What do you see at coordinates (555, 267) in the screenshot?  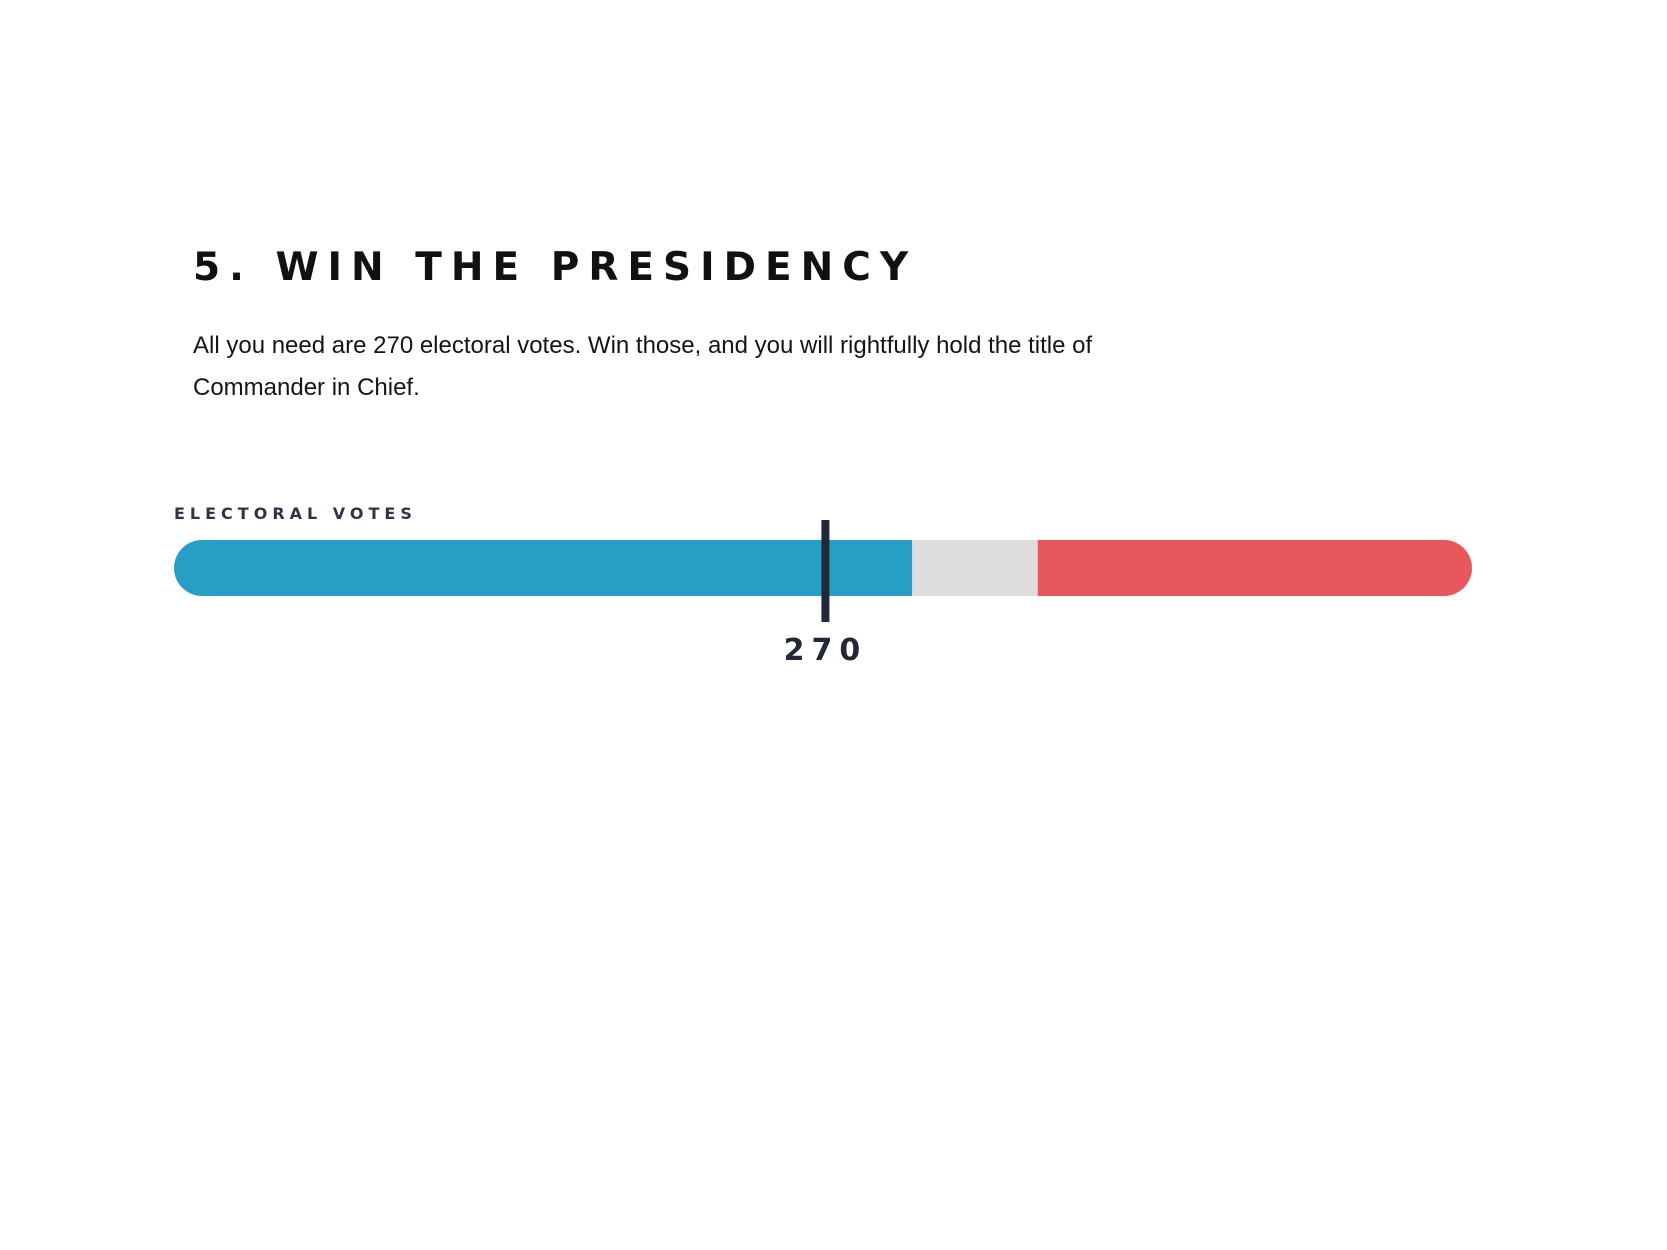 I see `page-title: 5. WIN THE PRESIDENCY` at bounding box center [555, 267].